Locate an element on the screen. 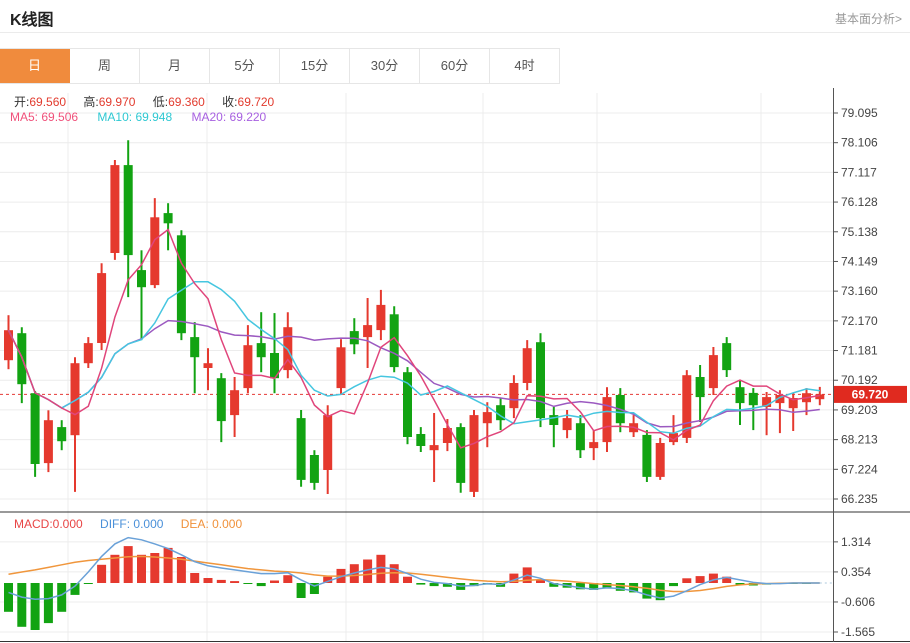 The image size is (910, 643). high-label: 高: is located at coordinates (91, 102).